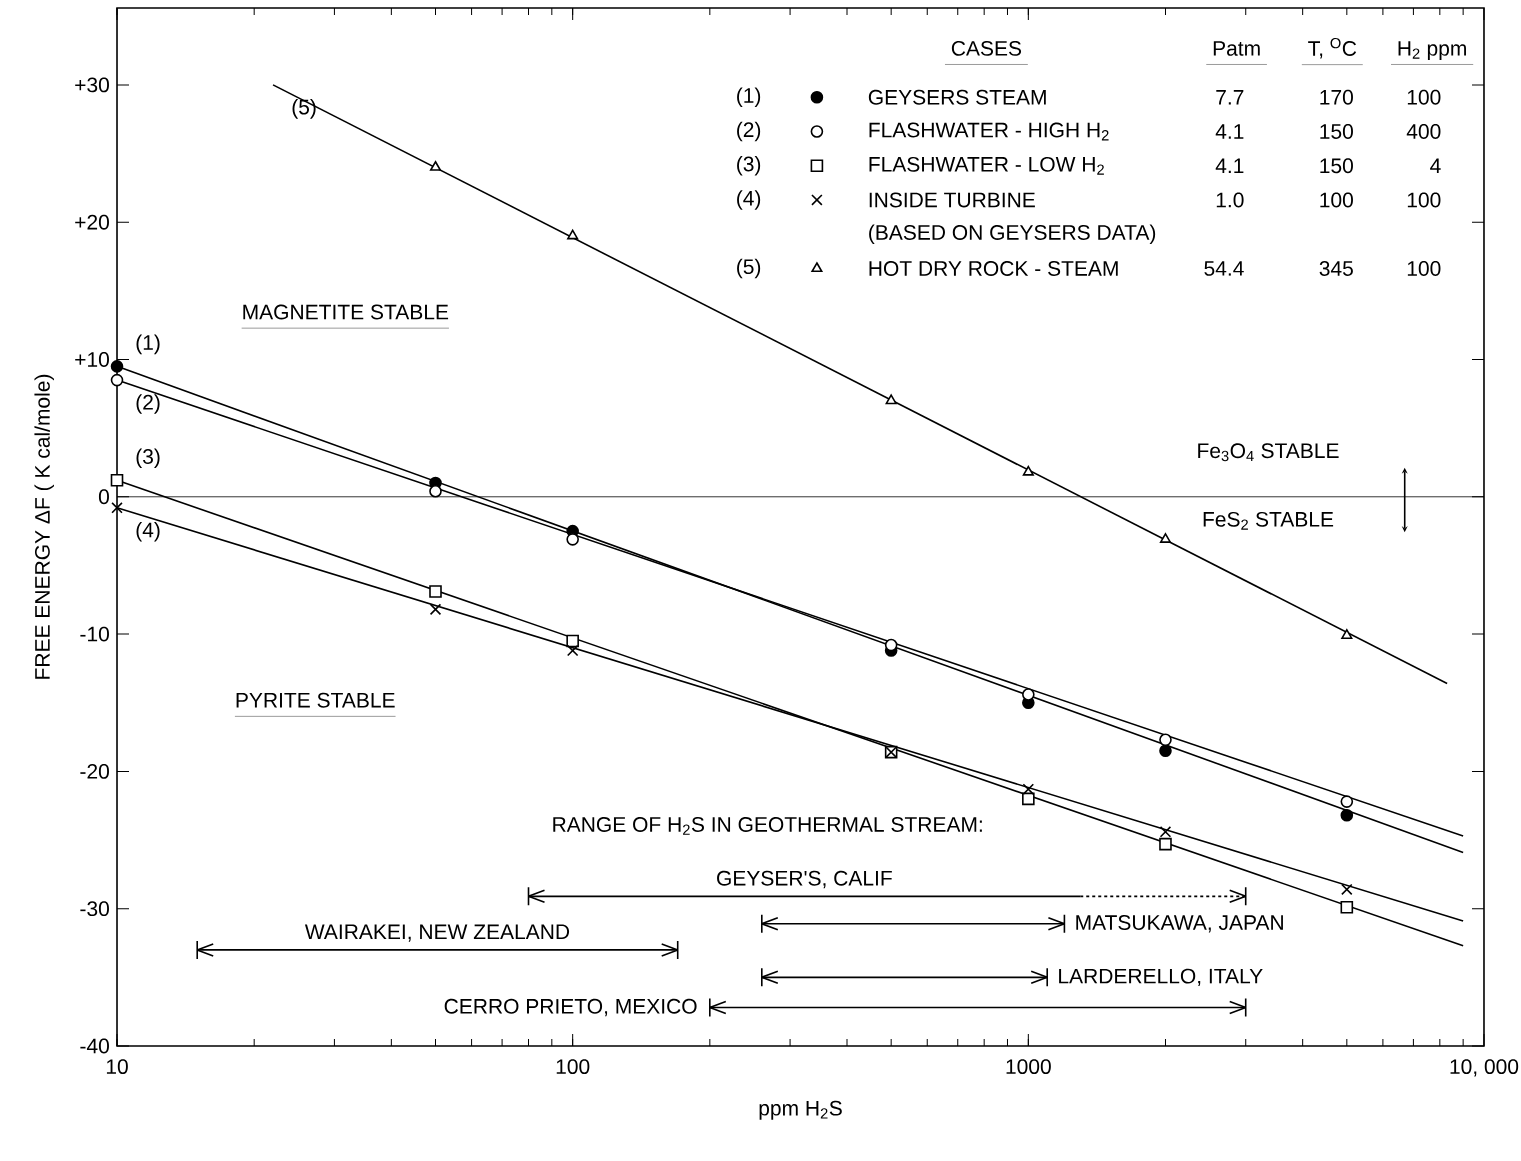 Image resolution: width=1521 pixels, height=1161 pixels. I want to click on series-label: (2), so click(148, 404).